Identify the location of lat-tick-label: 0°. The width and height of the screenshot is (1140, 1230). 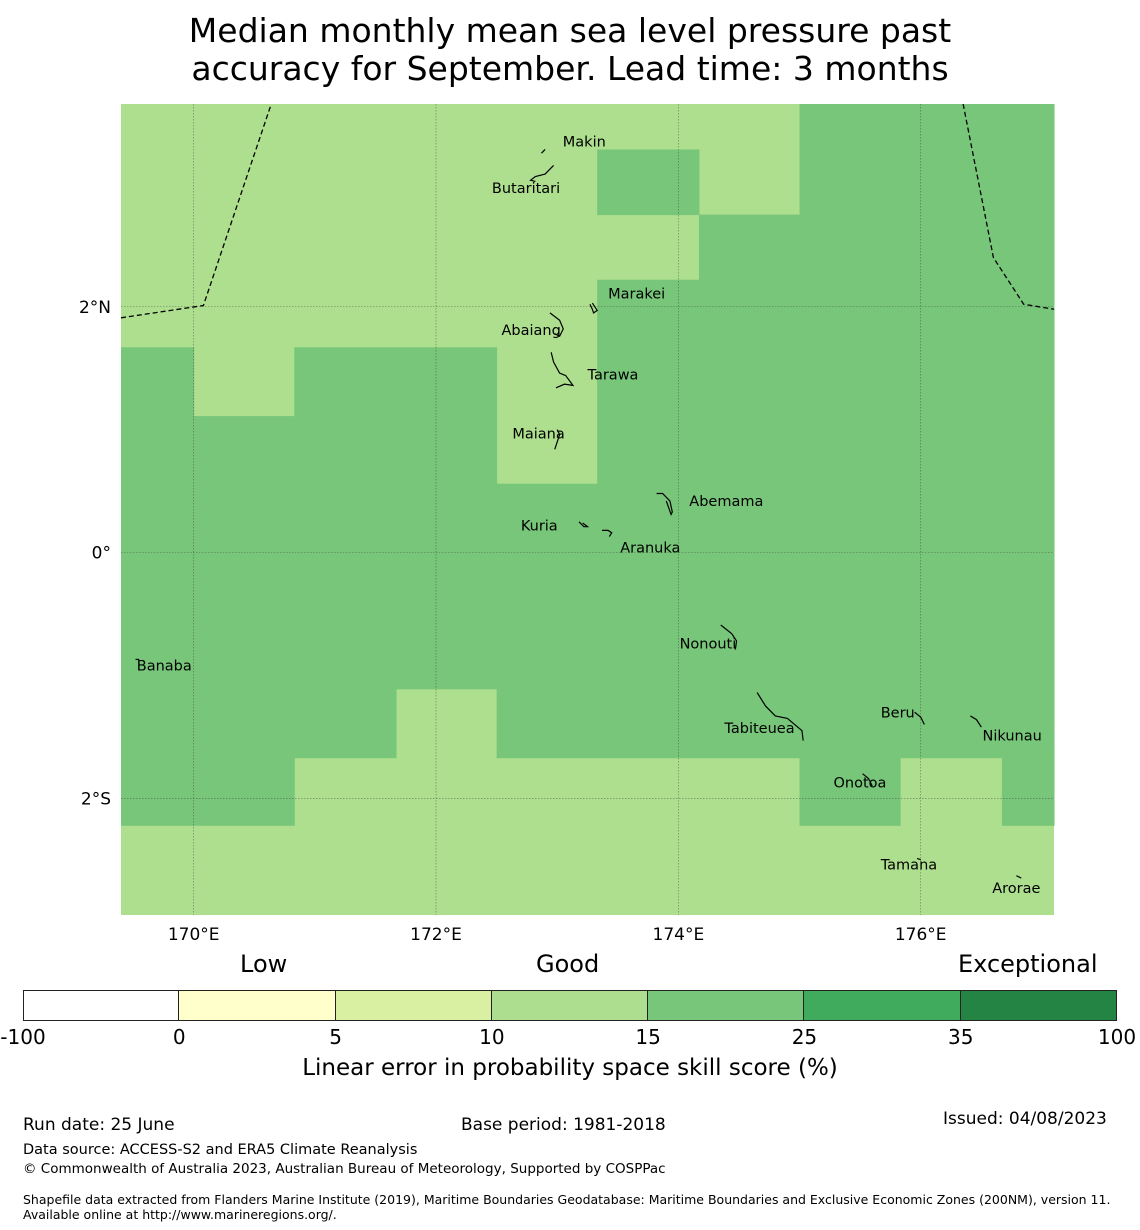
(101, 554).